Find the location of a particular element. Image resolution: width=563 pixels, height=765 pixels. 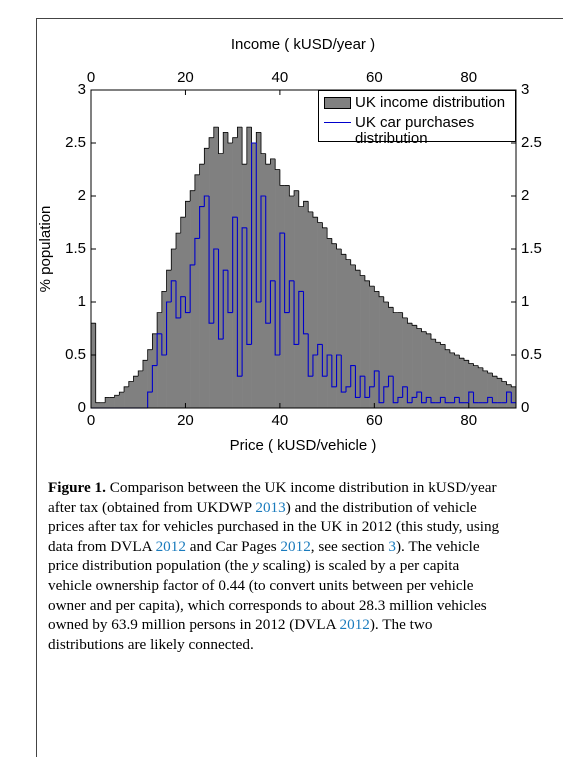

citation-link: 2013 is located at coordinates (270, 507).